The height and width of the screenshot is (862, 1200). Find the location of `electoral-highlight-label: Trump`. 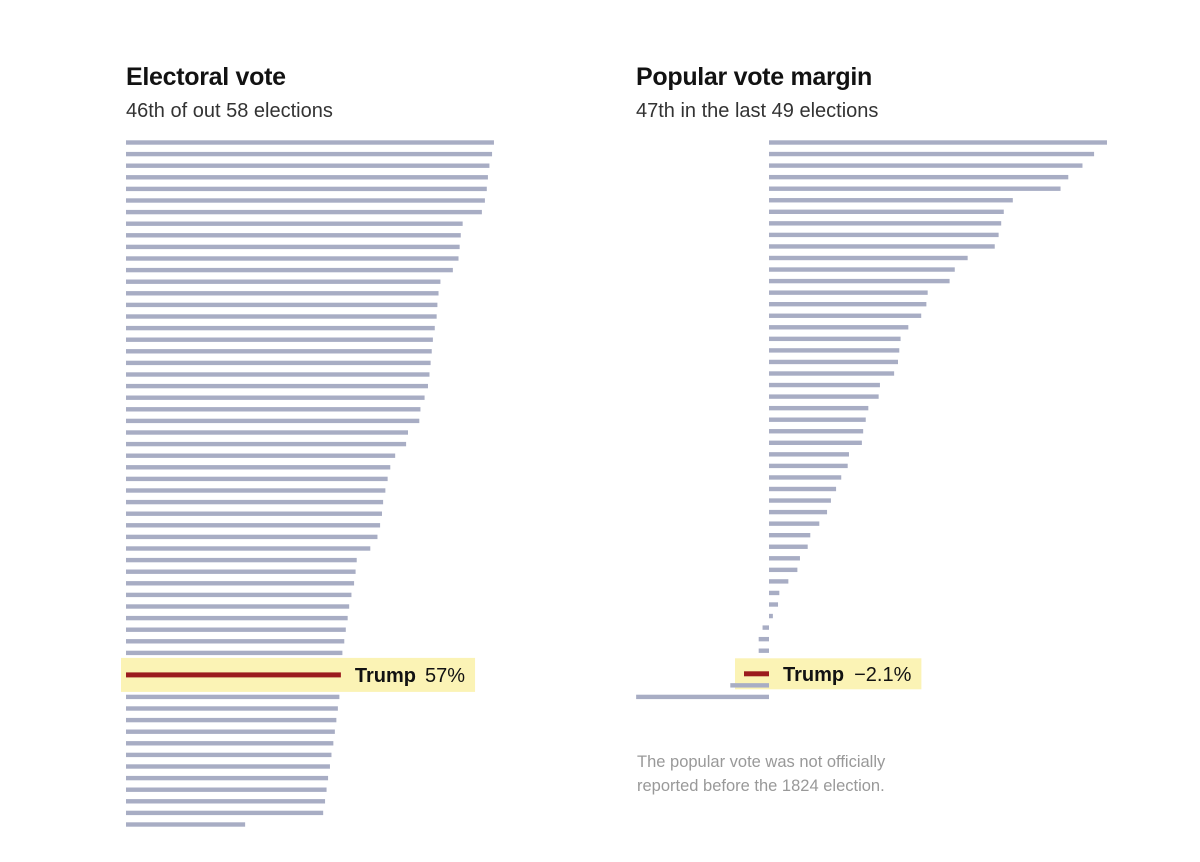

electoral-highlight-label: Trump is located at coordinates (385, 676).